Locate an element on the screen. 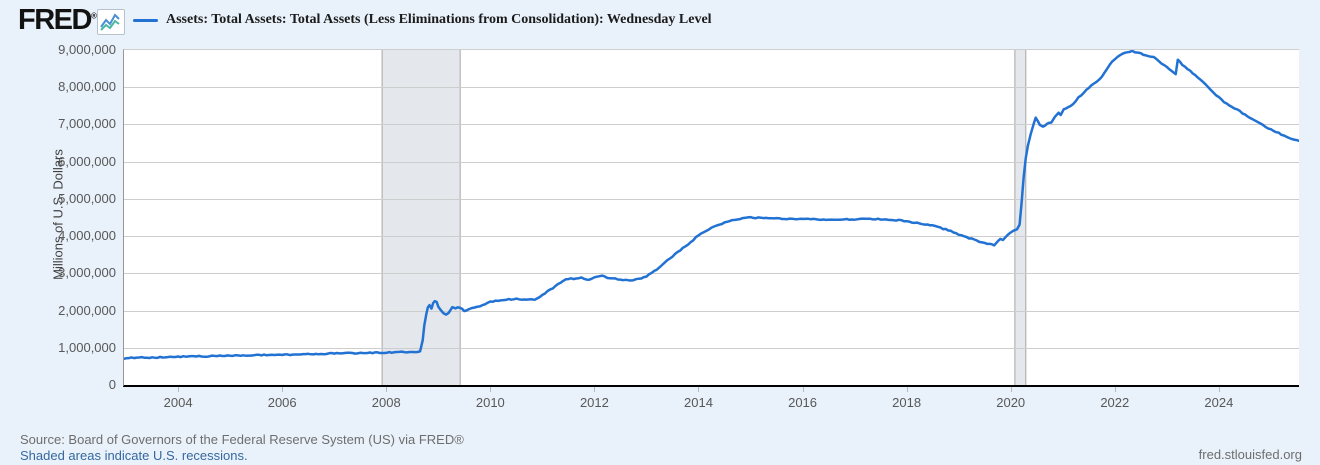 This screenshot has height=465, width=1320. y-tick-label: 1,000,000 is located at coordinates (87, 347).